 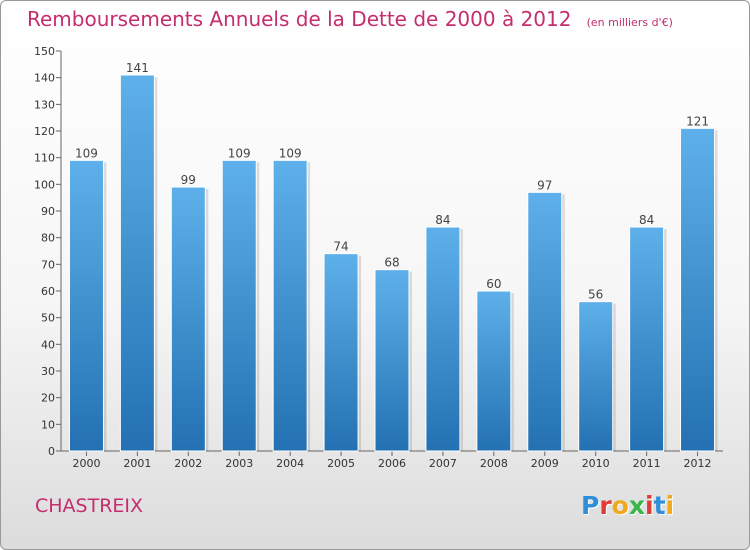 I want to click on data-label-2001: 141, so click(x=137, y=68).